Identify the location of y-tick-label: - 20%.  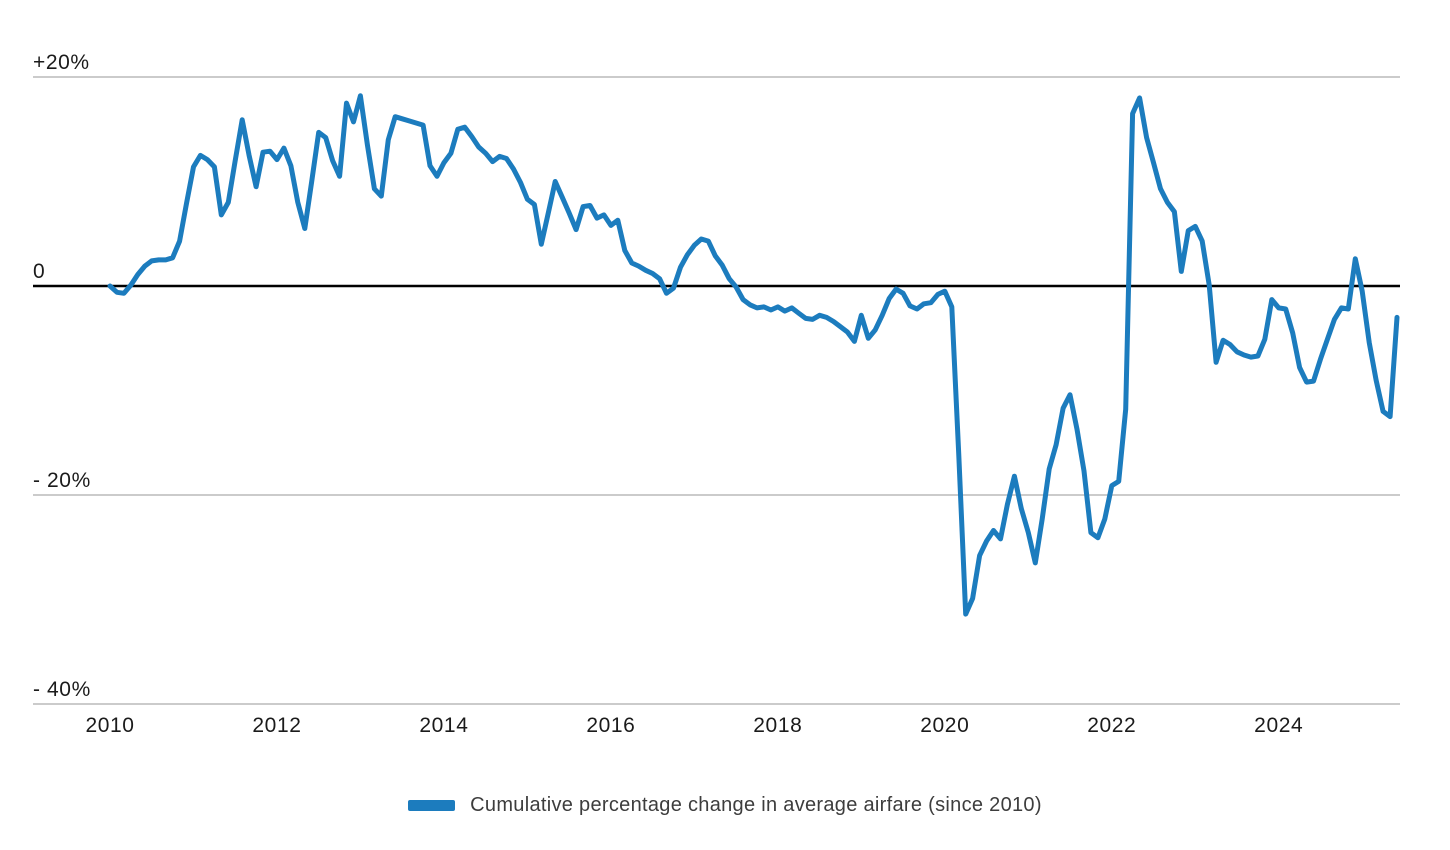
(62, 480).